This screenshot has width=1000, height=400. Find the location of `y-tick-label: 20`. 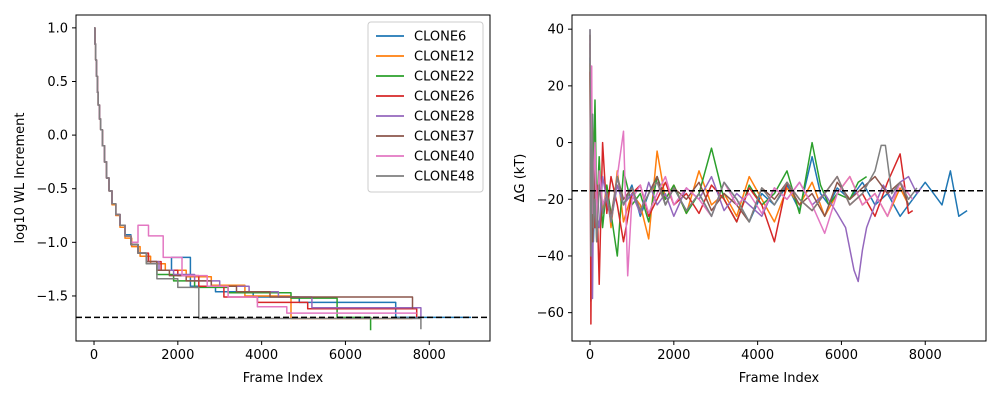

y-tick-label: 20 is located at coordinates (555, 86).